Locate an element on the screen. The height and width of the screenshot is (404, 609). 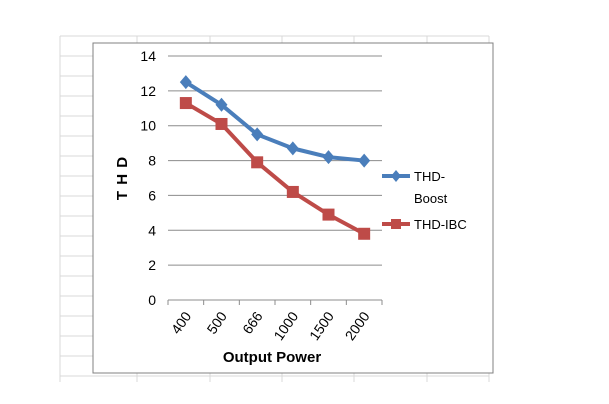
y-tick-label: 2 is located at coordinates (152, 265).